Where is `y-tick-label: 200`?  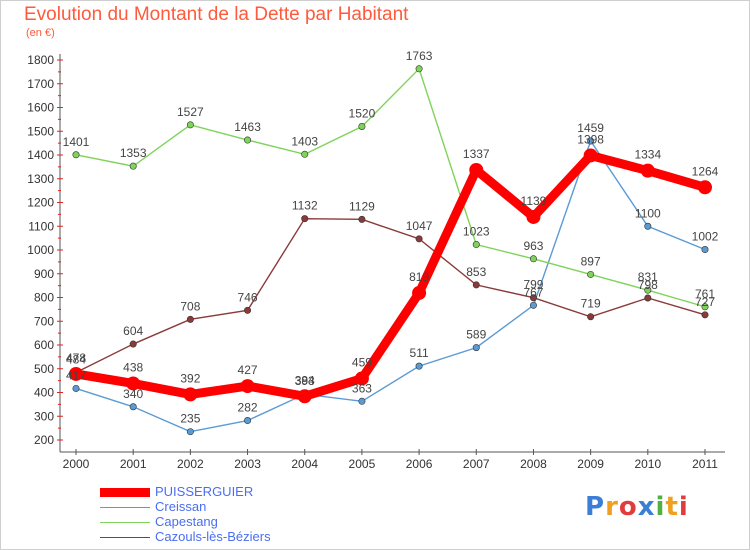
y-tick-label: 200 is located at coordinates (44, 440).